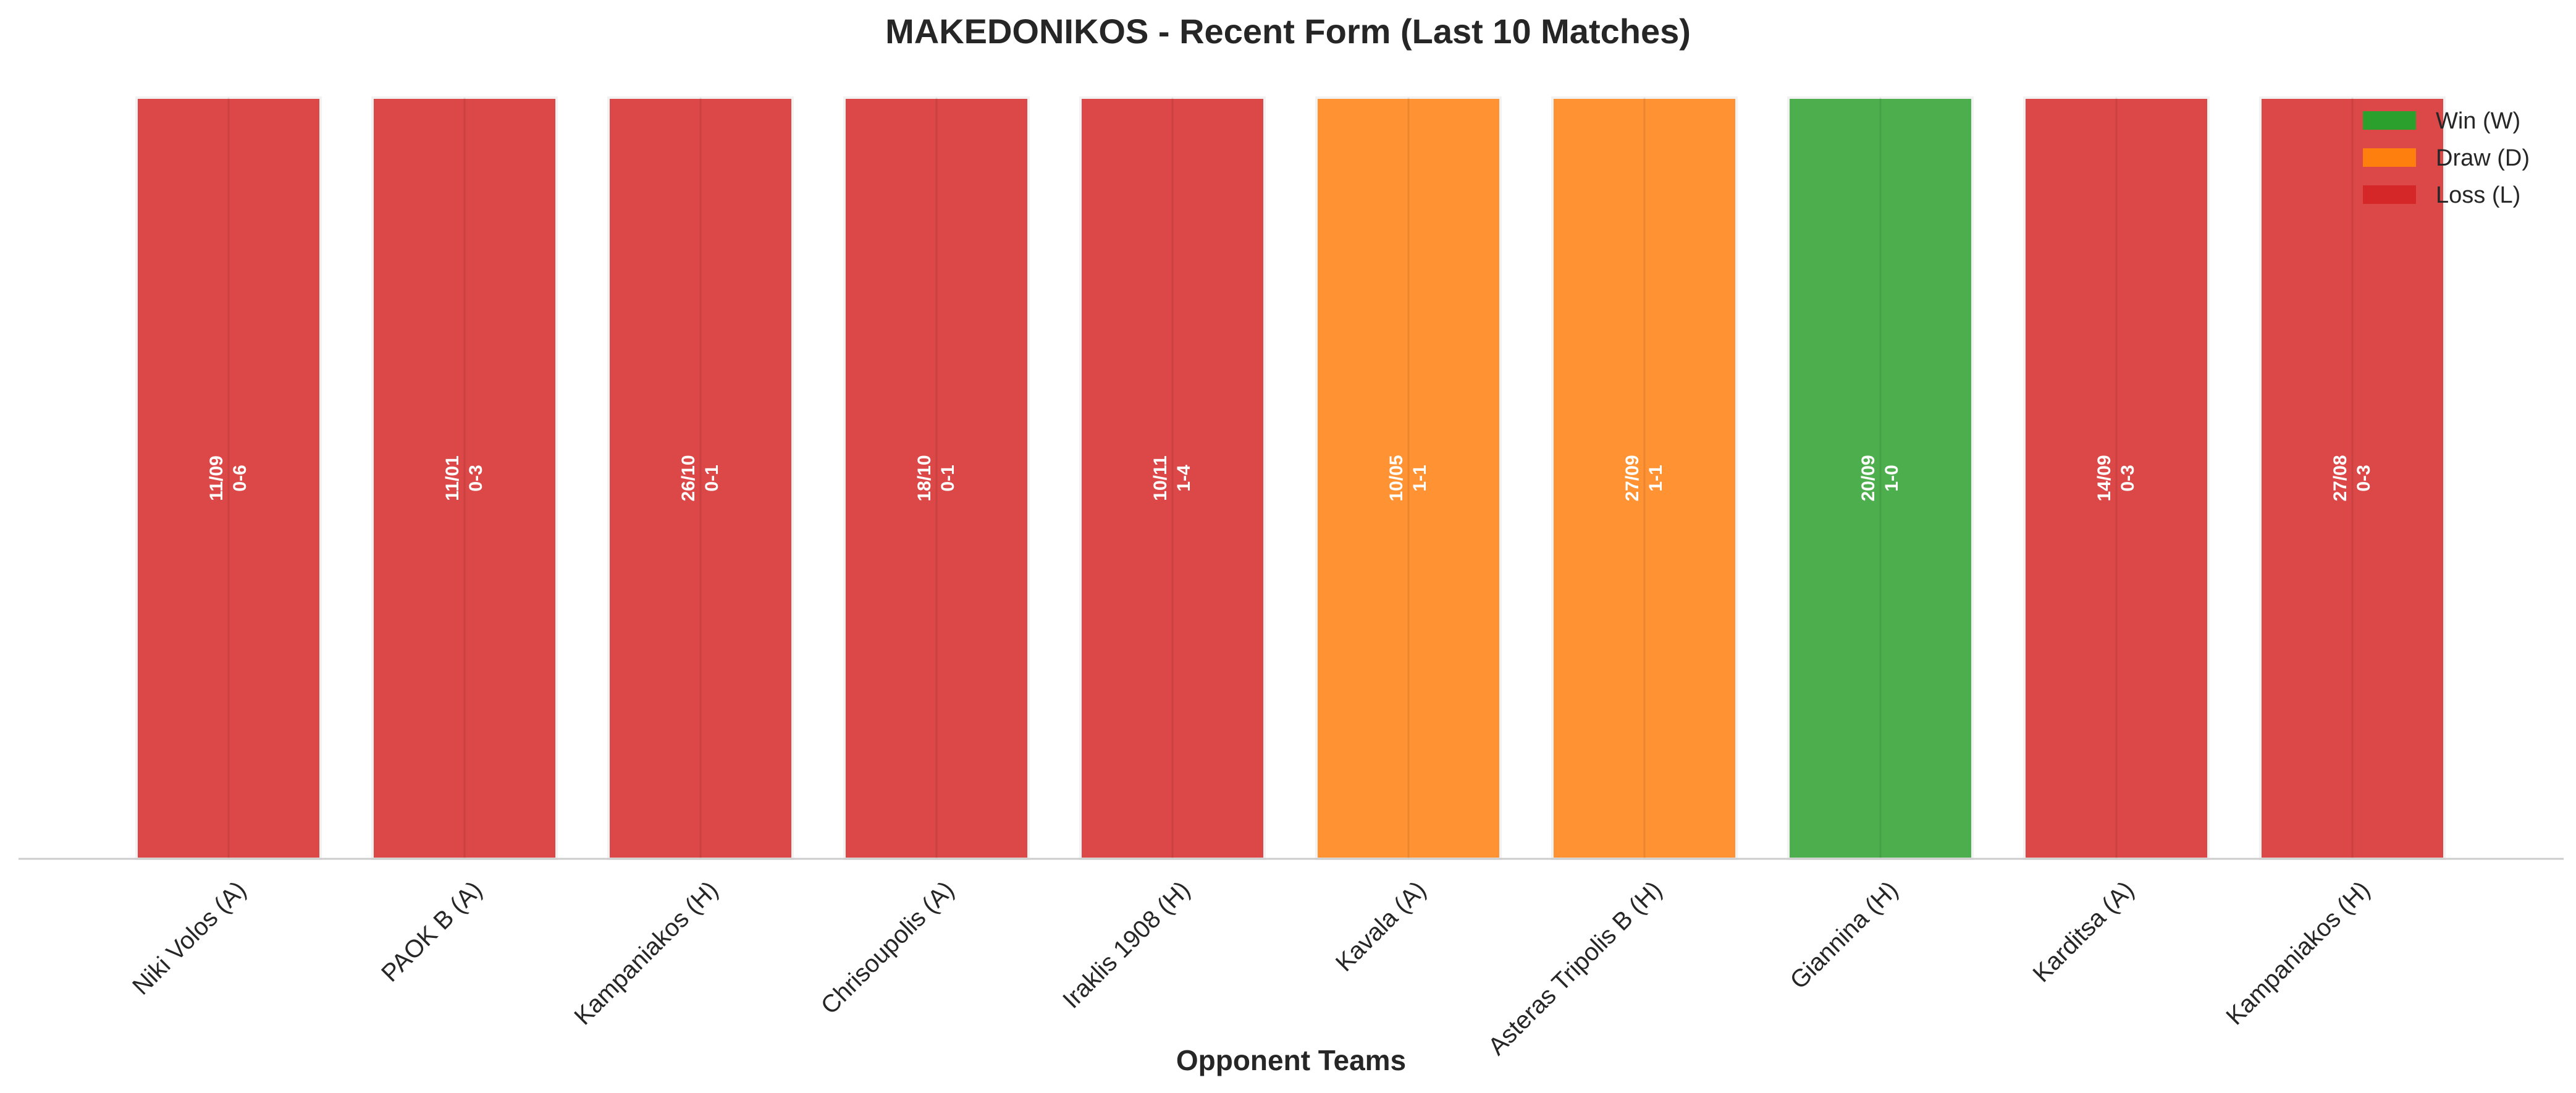  Describe the element at coordinates (1381, 927) in the screenshot. I see `x-tick-label: Kavala (A)` at that location.